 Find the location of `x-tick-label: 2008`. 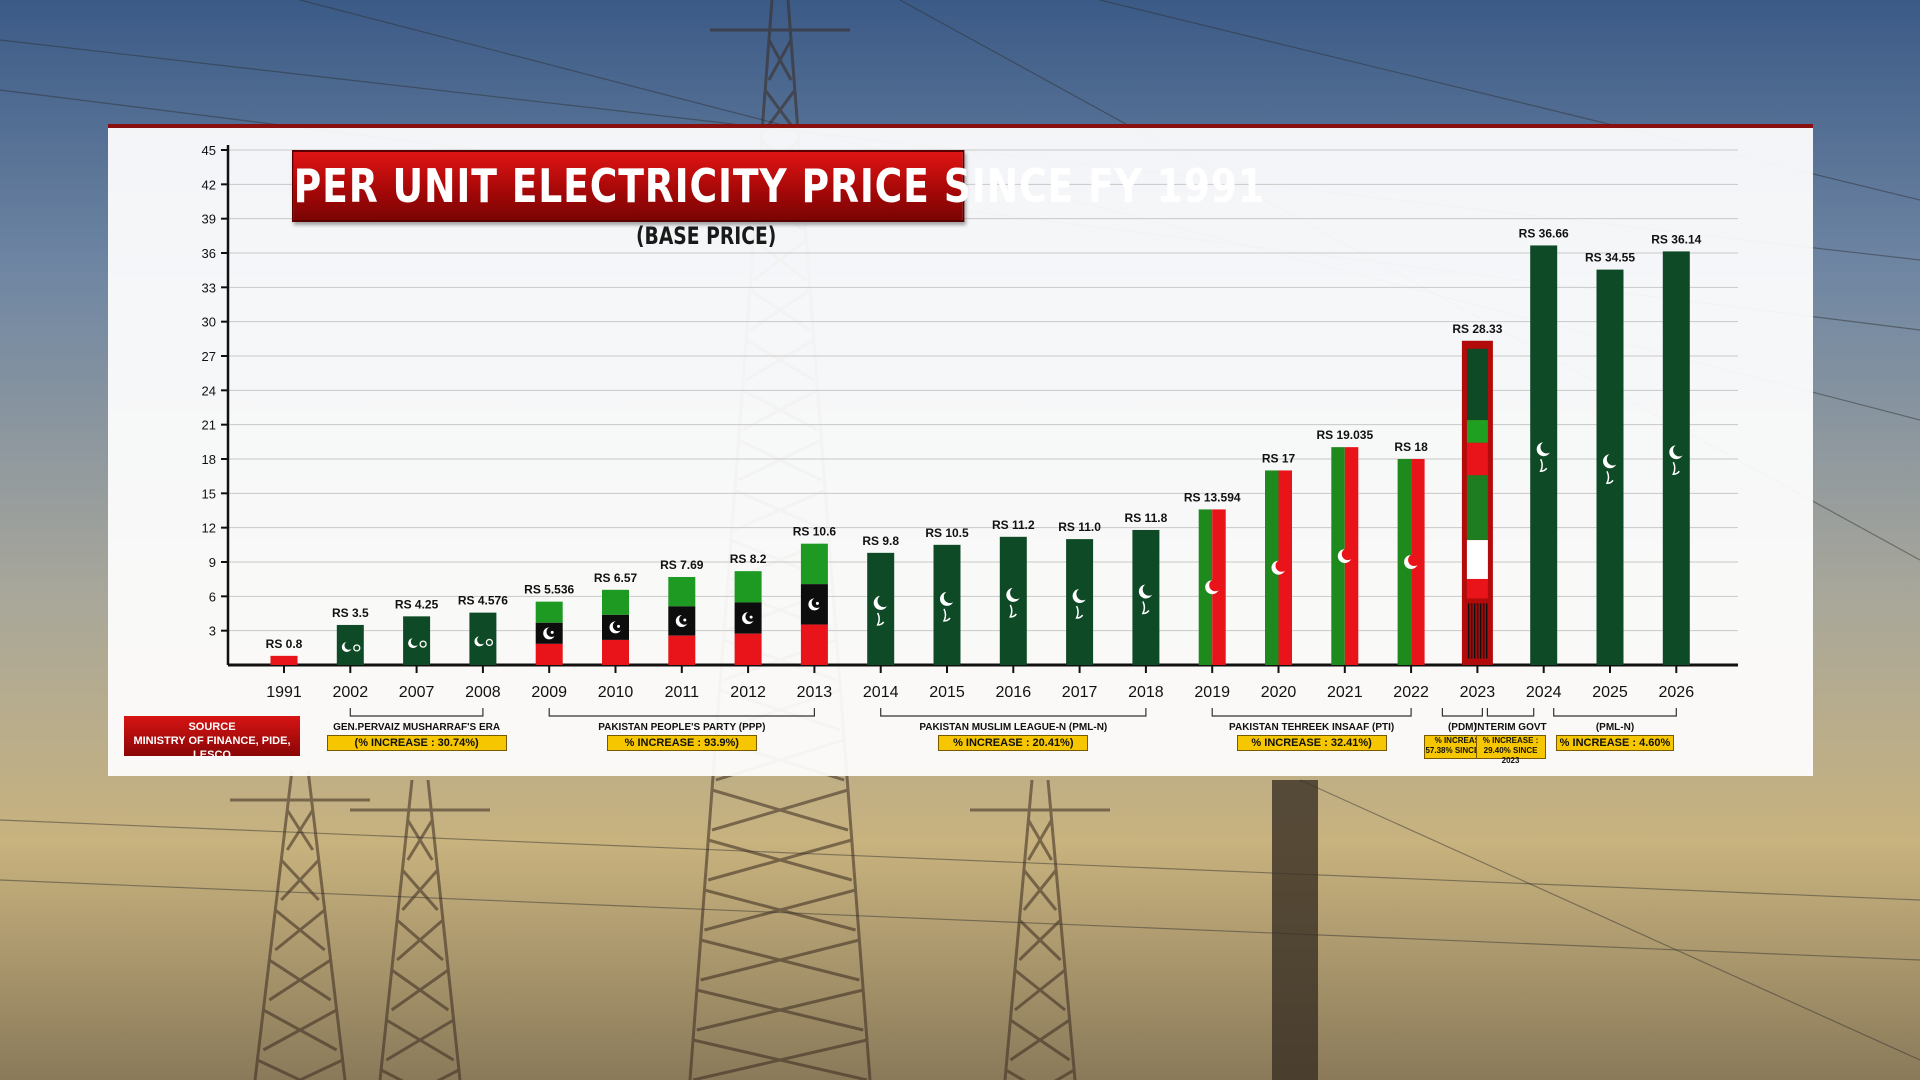

x-tick-label: 2008 is located at coordinates (483, 692).